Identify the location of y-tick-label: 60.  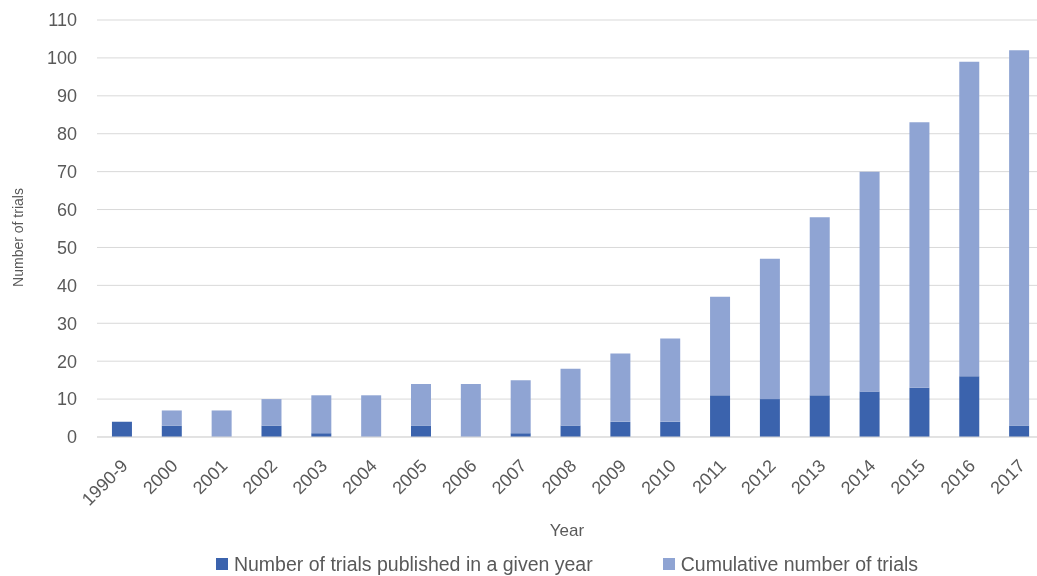
(66, 209).